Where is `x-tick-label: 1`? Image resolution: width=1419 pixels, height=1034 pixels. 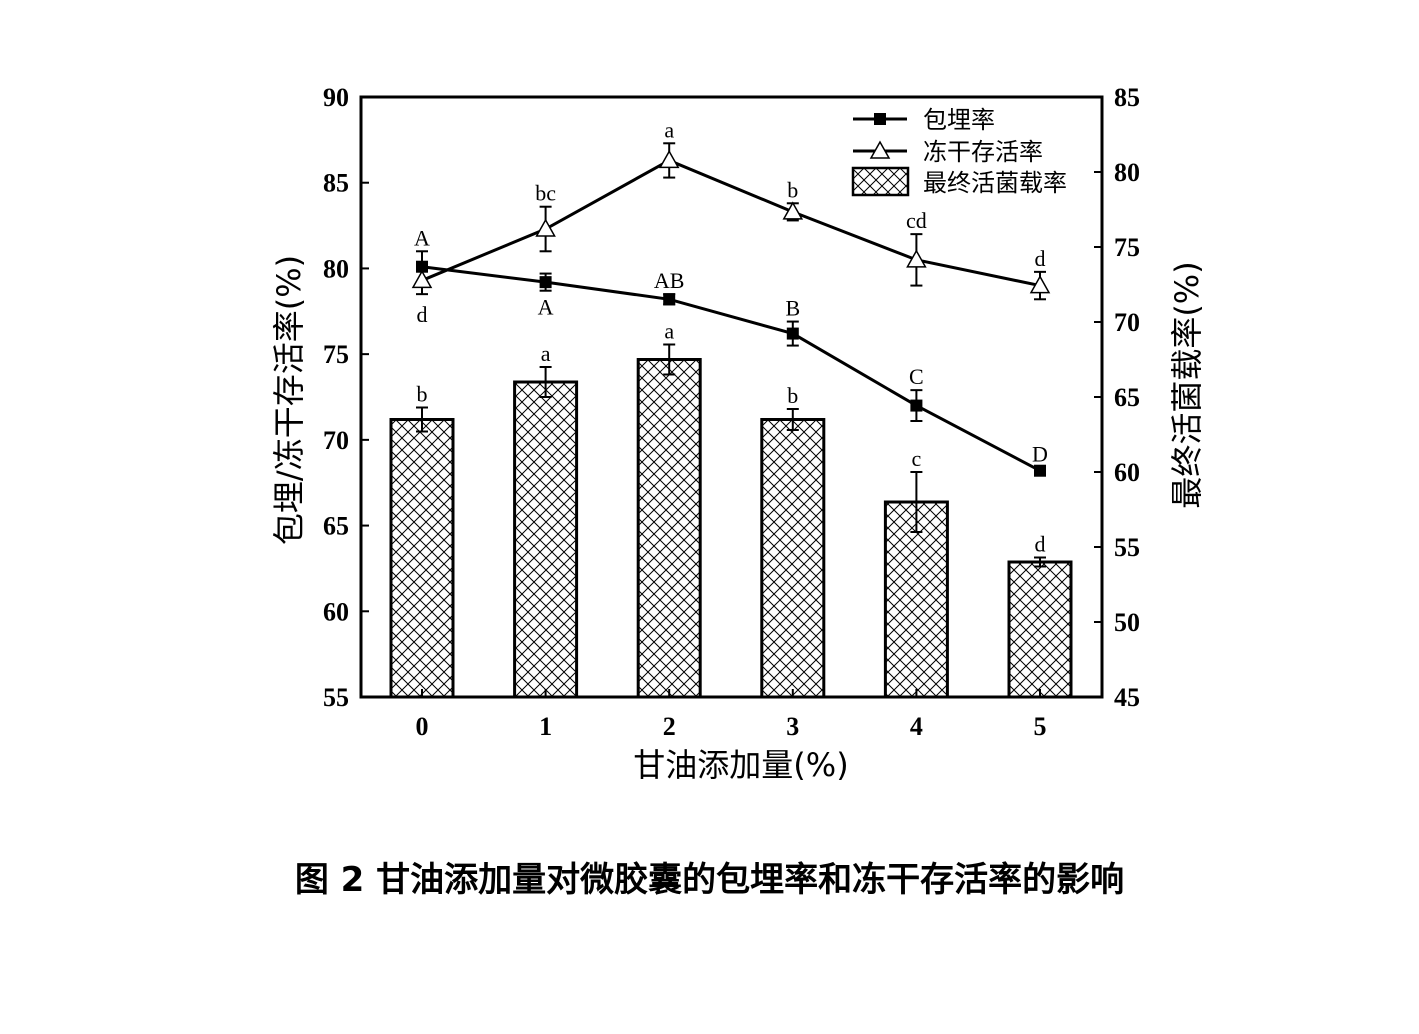 x-tick-label: 1 is located at coordinates (545, 726).